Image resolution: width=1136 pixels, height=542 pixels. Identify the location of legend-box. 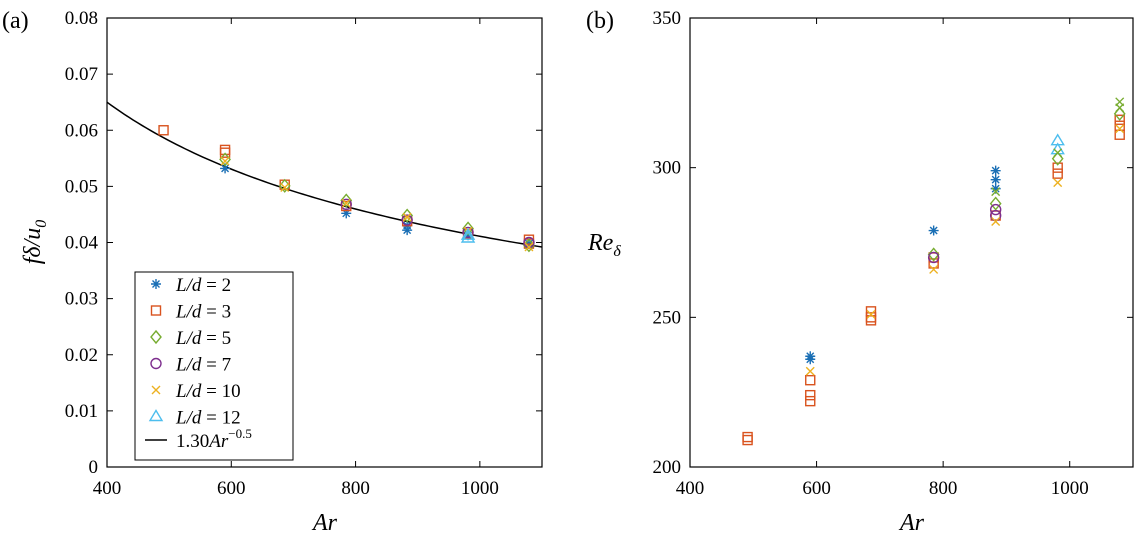
(214, 366).